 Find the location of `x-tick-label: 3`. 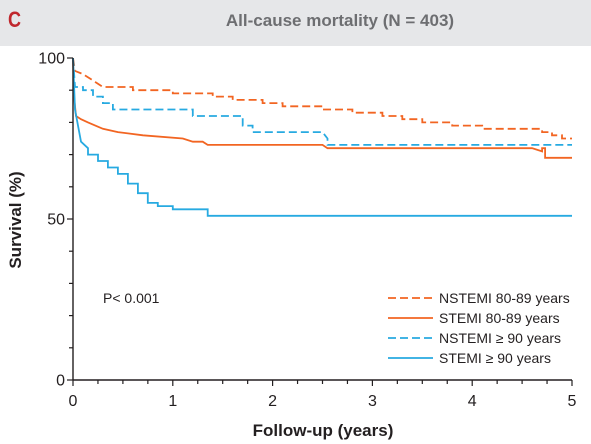

x-tick-label: 3 is located at coordinates (372, 401).